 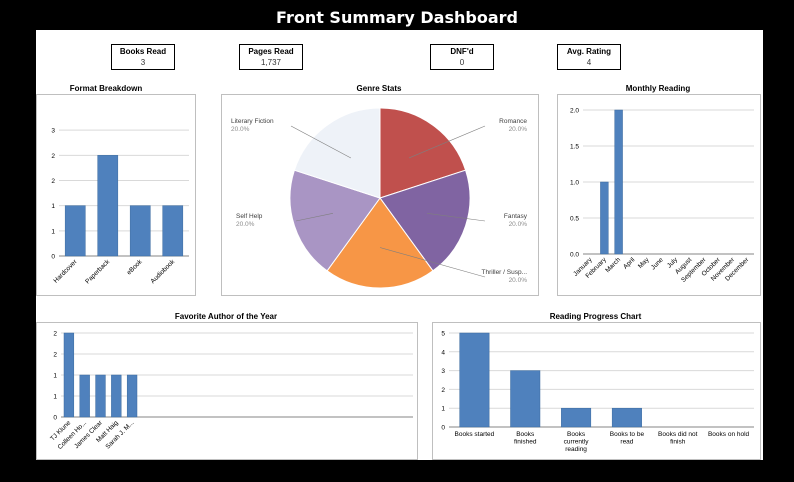 I want to click on kpi-books-read: Books Read 3, so click(x=143, y=57).